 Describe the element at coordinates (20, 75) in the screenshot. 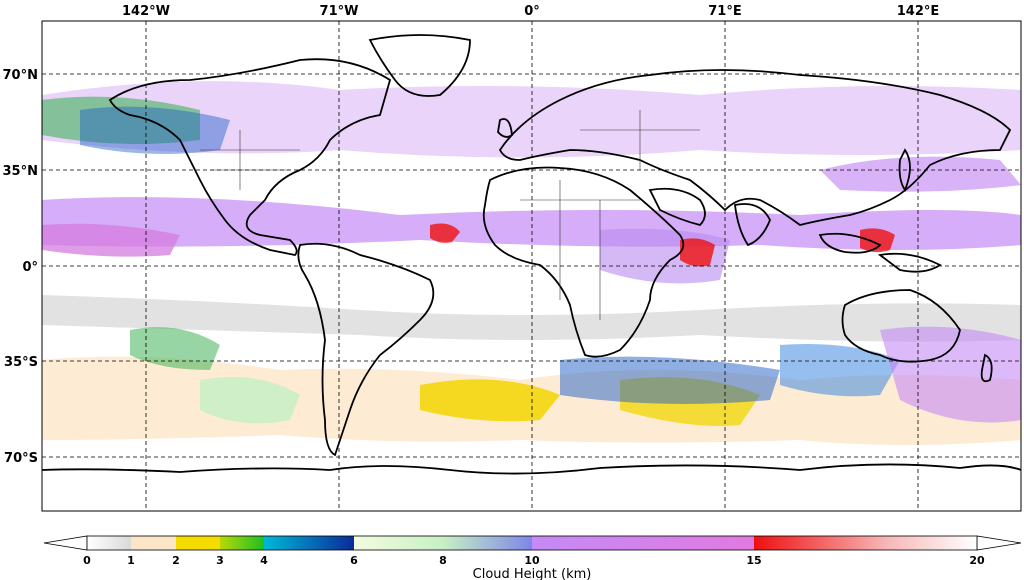

I see `lat-label-70n: 70°N` at that location.